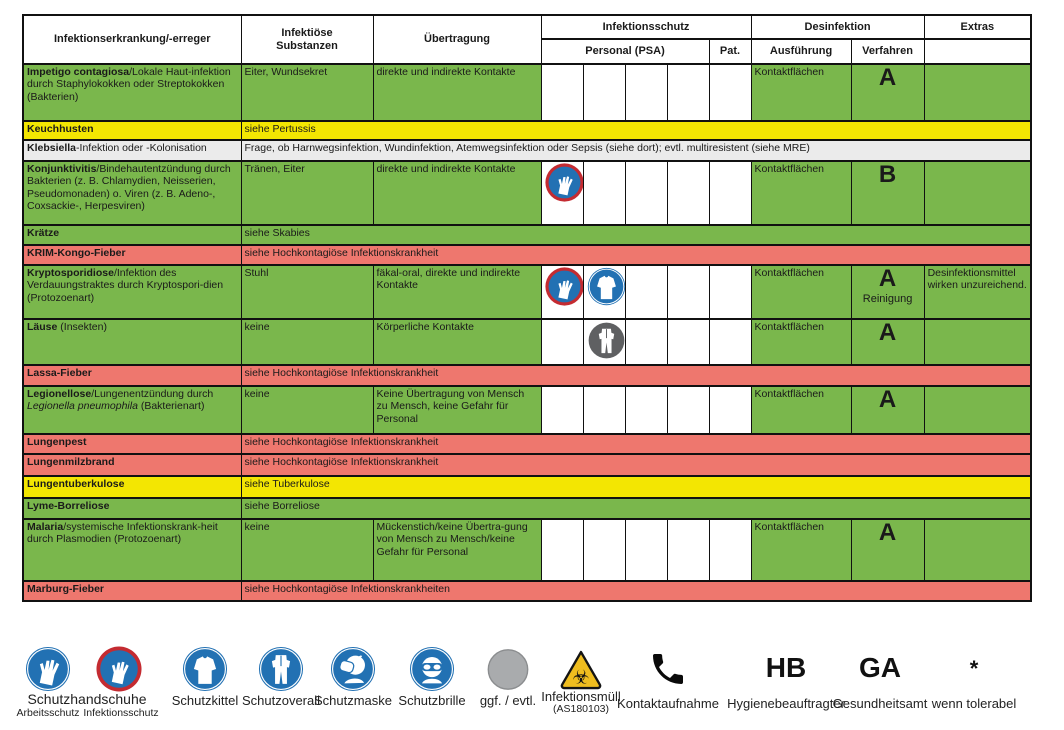  Describe the element at coordinates (307, 292) in the screenshot. I see `substanzen-cell: Stuhl` at that location.